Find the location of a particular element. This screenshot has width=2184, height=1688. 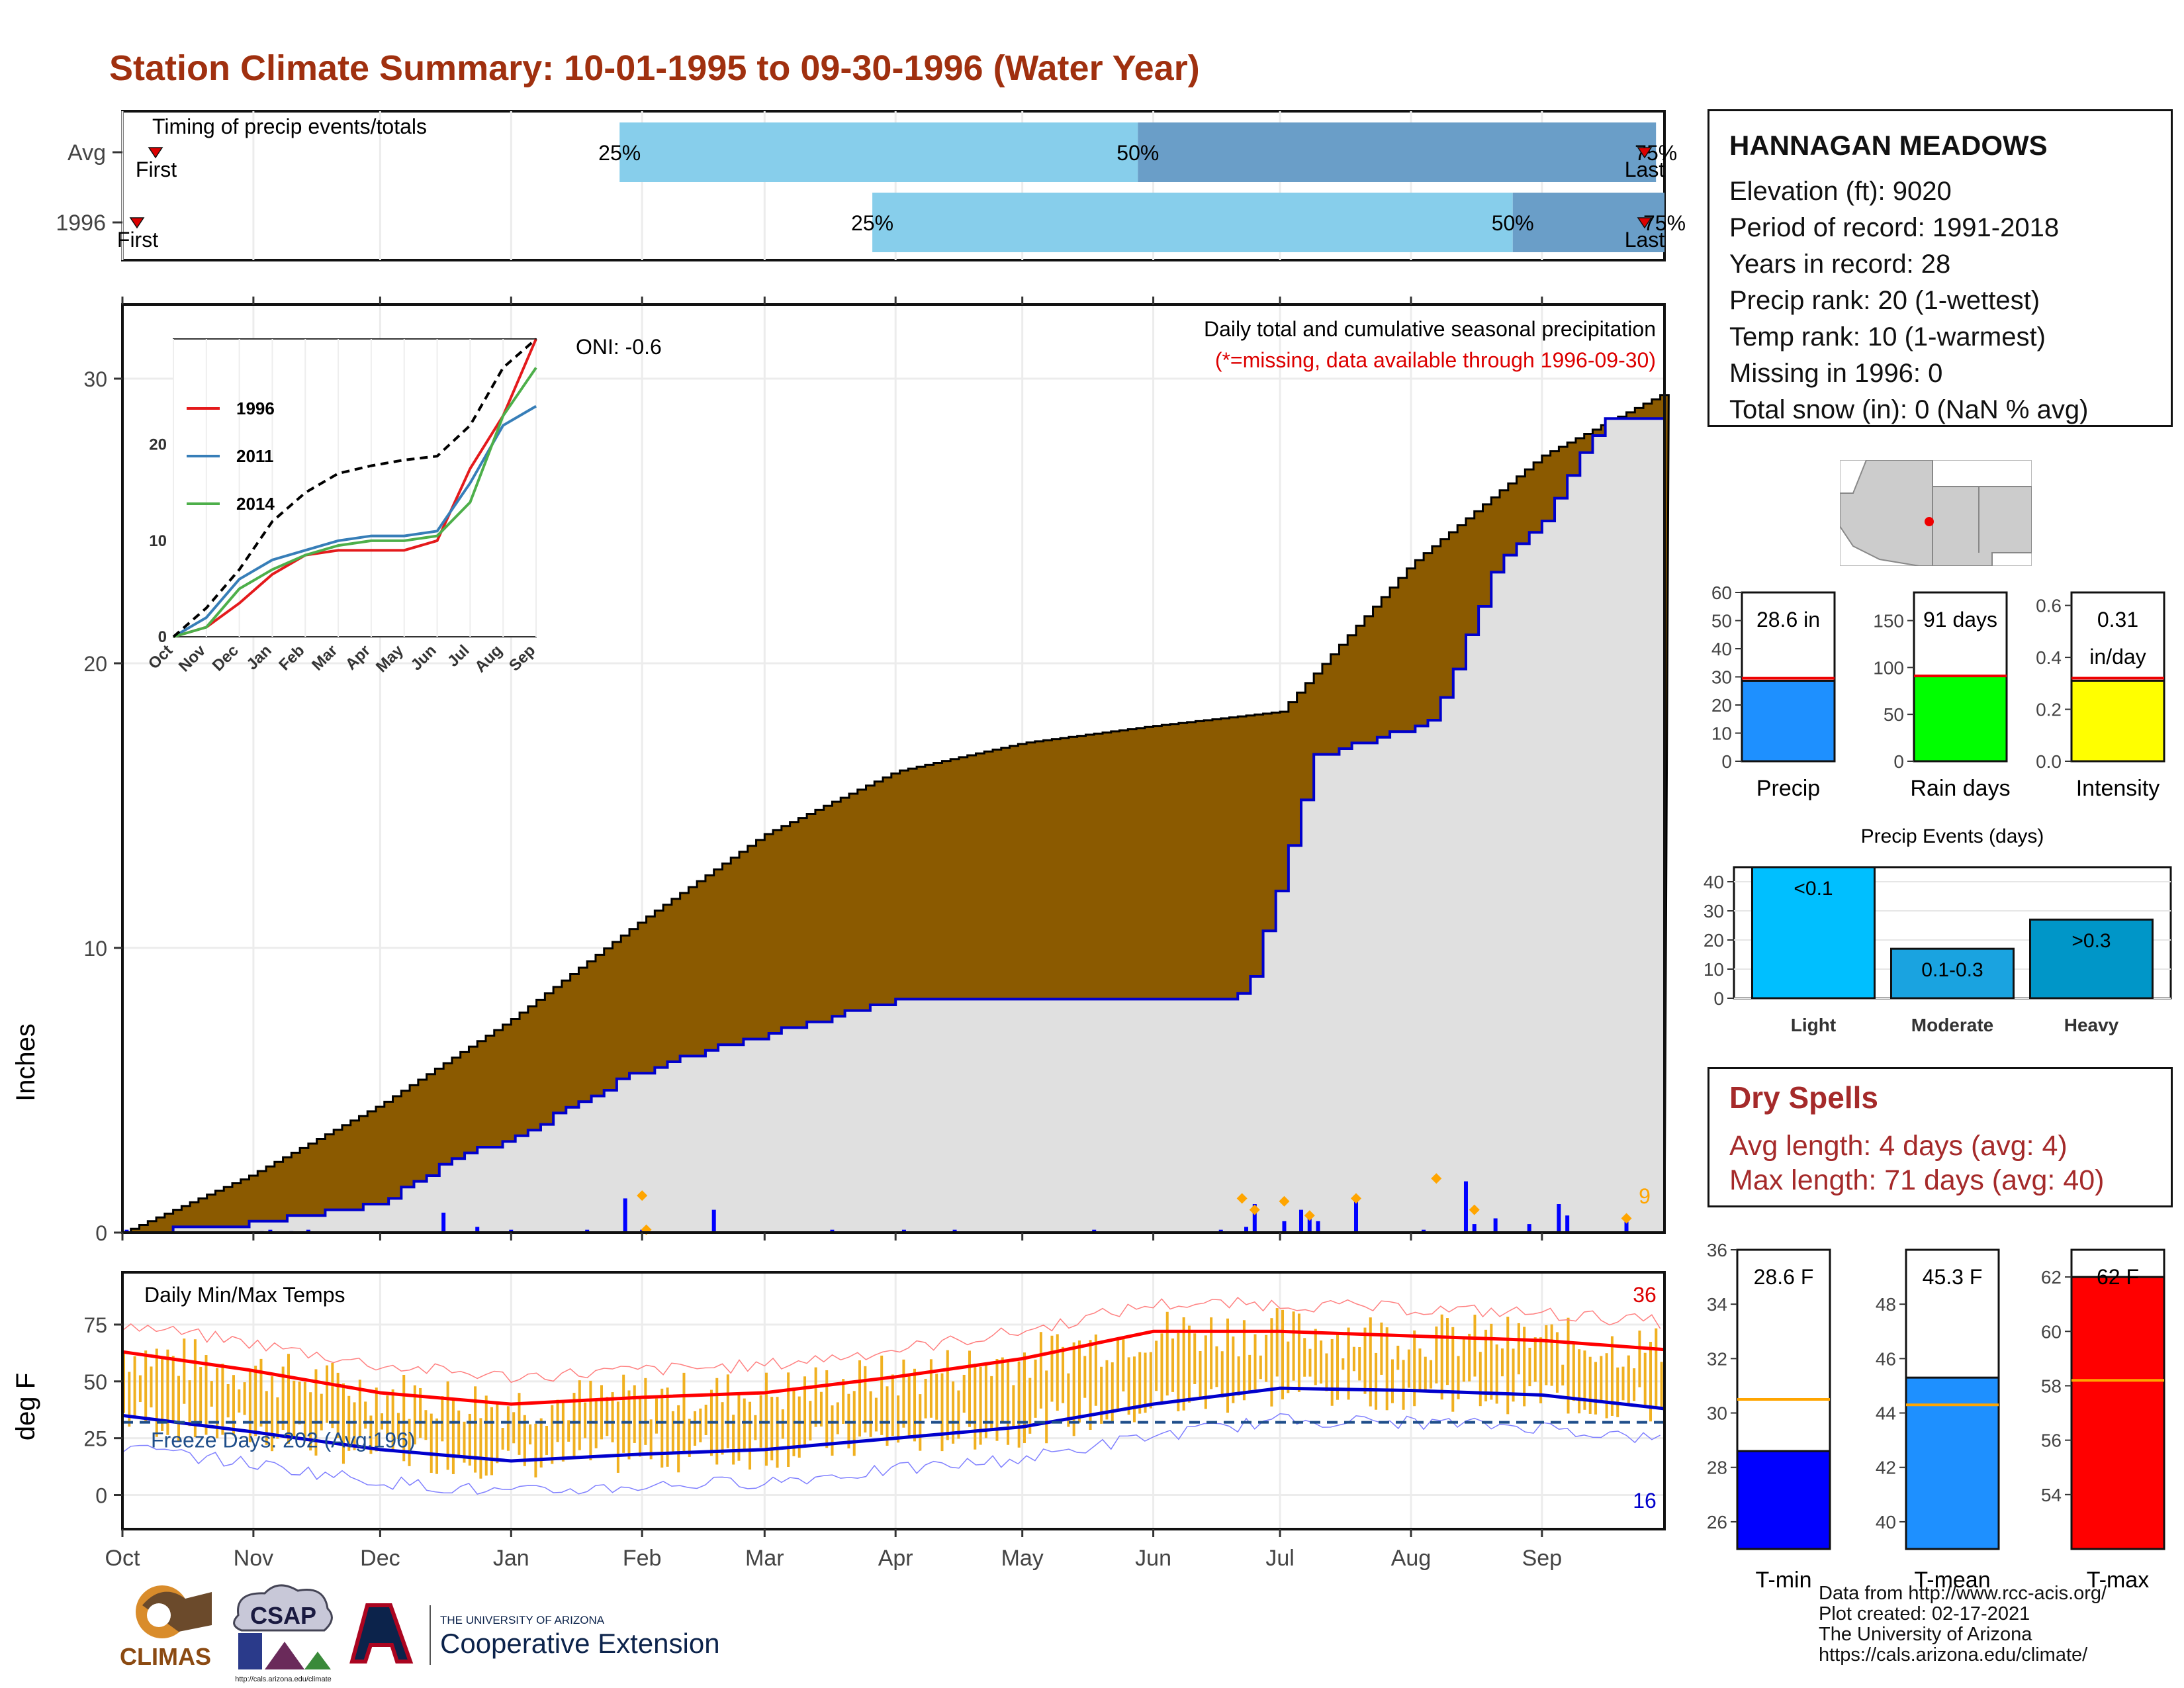

events-title: Precip Events (days) is located at coordinates (1952, 836).